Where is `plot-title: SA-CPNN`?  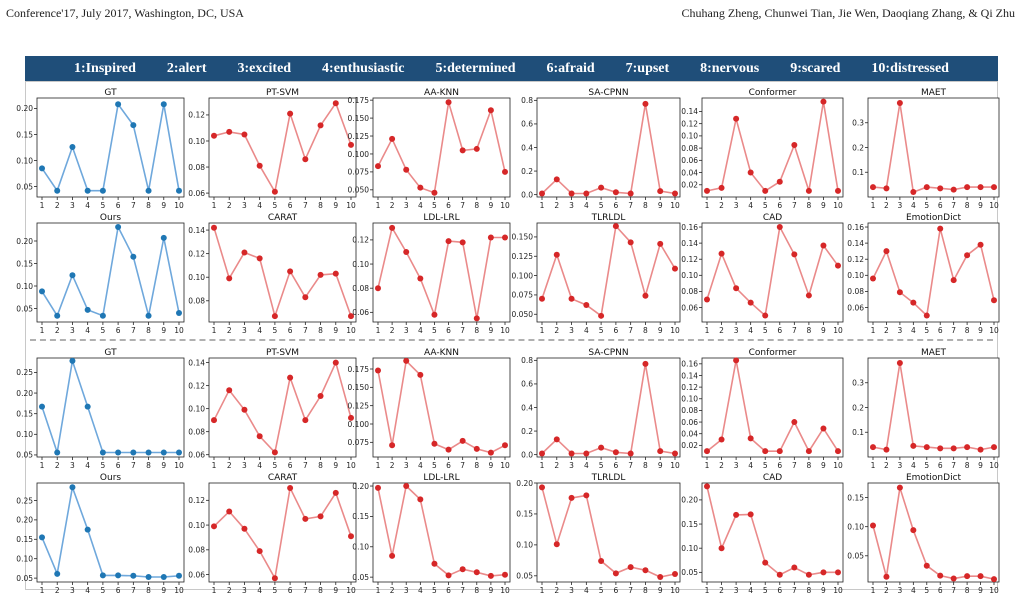 plot-title: SA-CPNN is located at coordinates (608, 353).